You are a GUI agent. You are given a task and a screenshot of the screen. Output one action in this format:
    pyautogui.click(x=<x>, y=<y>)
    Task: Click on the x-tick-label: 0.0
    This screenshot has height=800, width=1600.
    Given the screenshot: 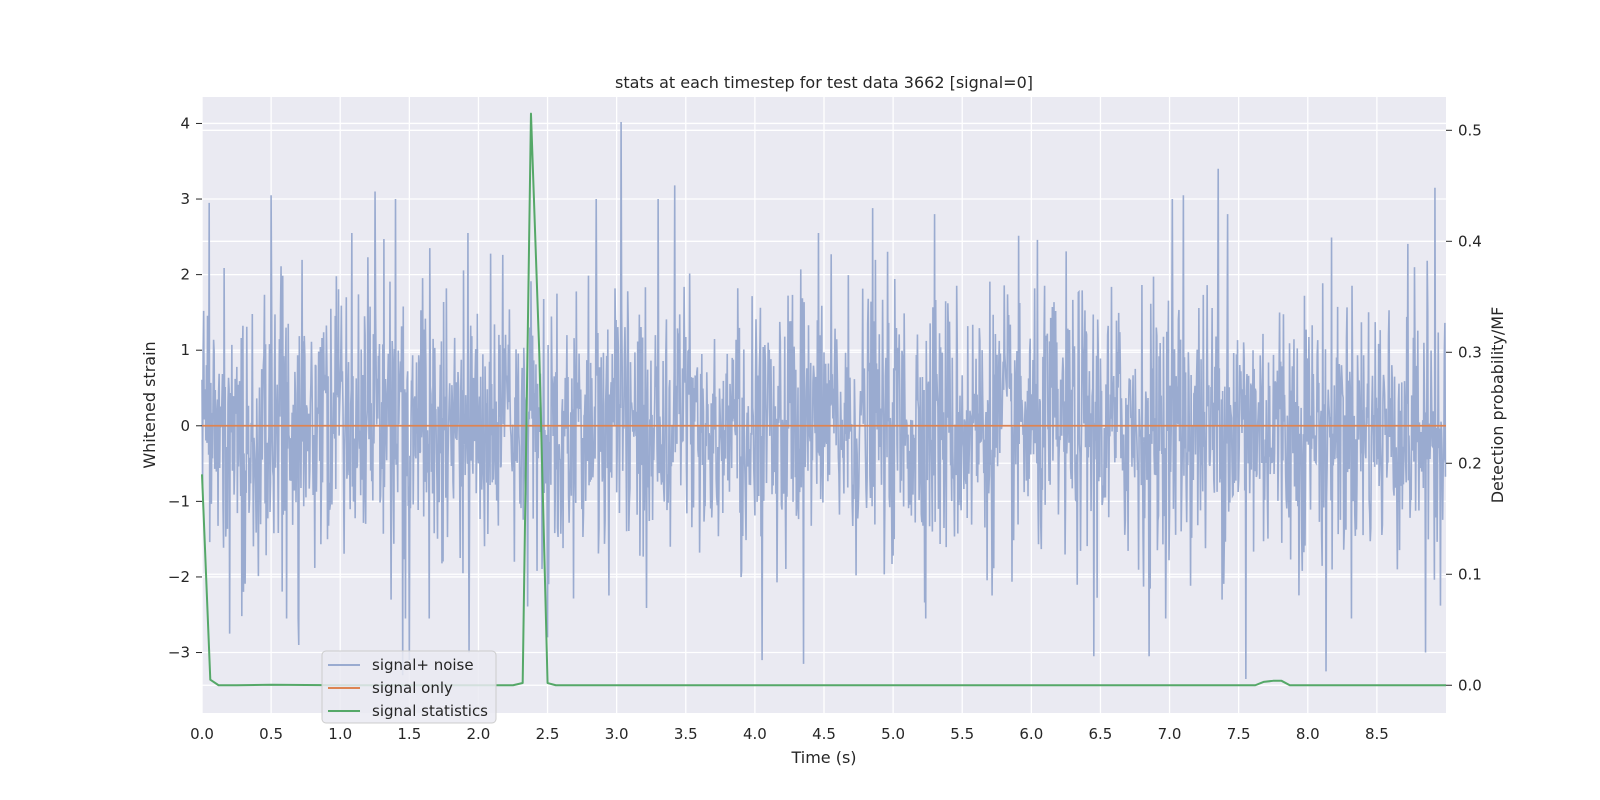 What is the action you would take?
    pyautogui.click(x=202, y=734)
    